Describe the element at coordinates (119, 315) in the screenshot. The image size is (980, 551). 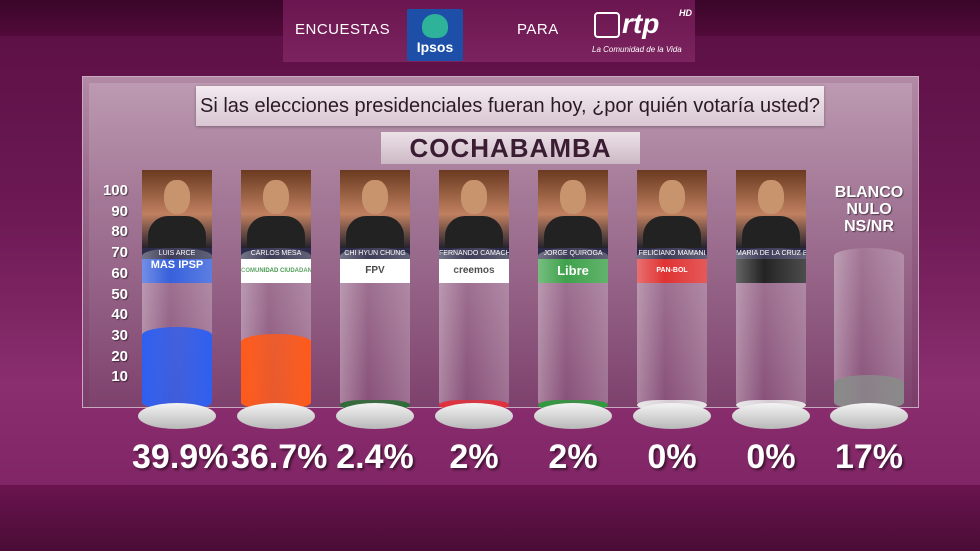
I see `y-tick-label: 40` at that location.